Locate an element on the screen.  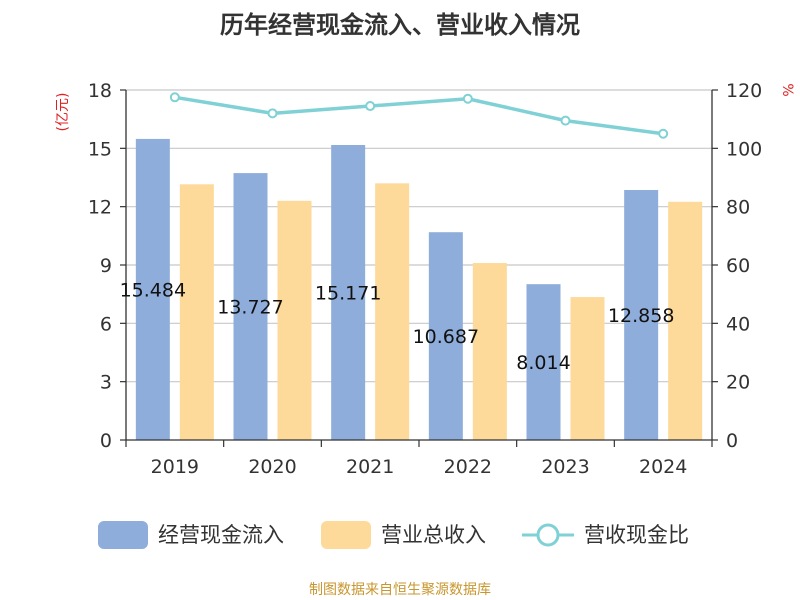
bar-data-label: 10.687 is located at coordinates (446, 337).